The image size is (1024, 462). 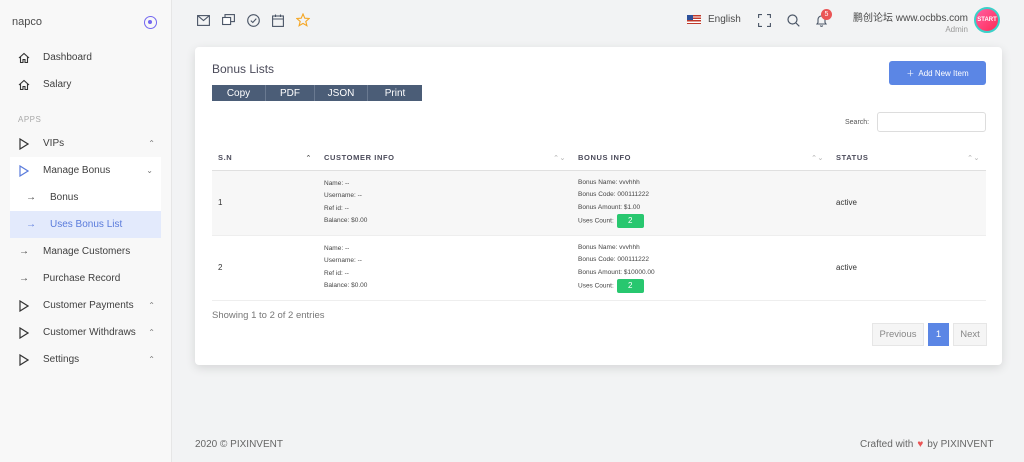 I want to click on sidebar-item-uses-bonus-list: → Uses Bonus List, so click(x=85, y=224).